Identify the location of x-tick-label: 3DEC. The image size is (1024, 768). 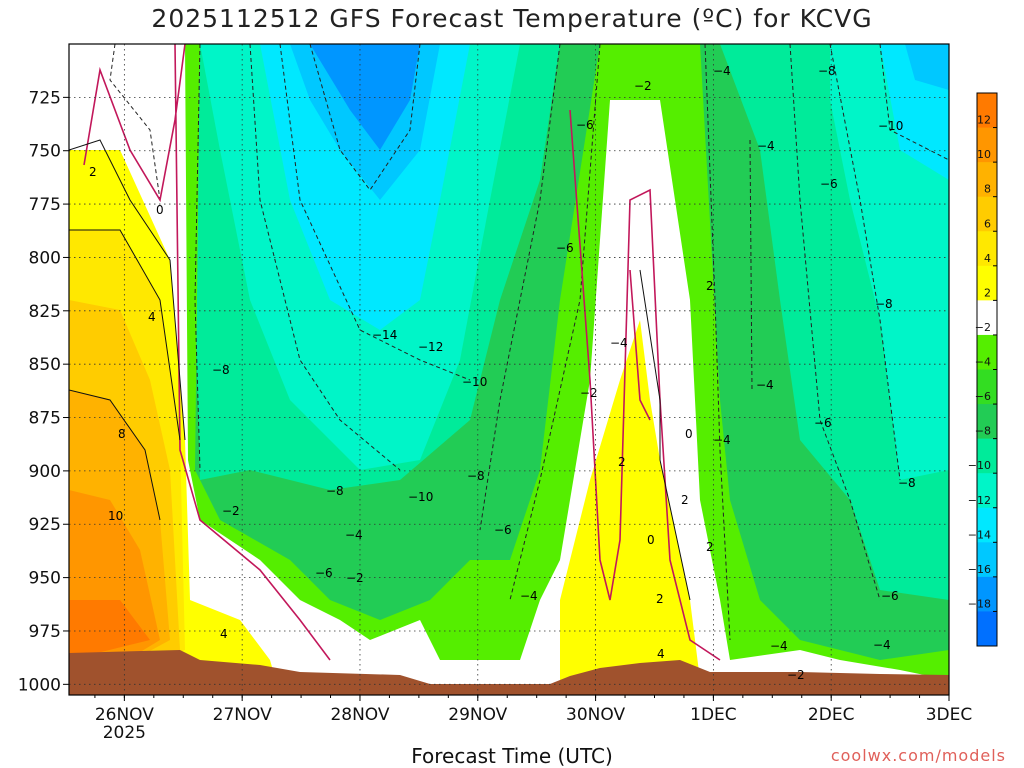
(949, 715).